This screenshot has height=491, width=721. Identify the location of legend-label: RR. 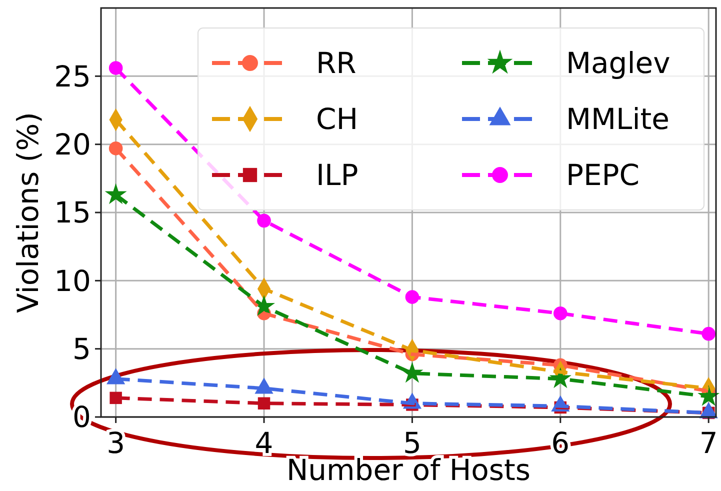
(336, 63).